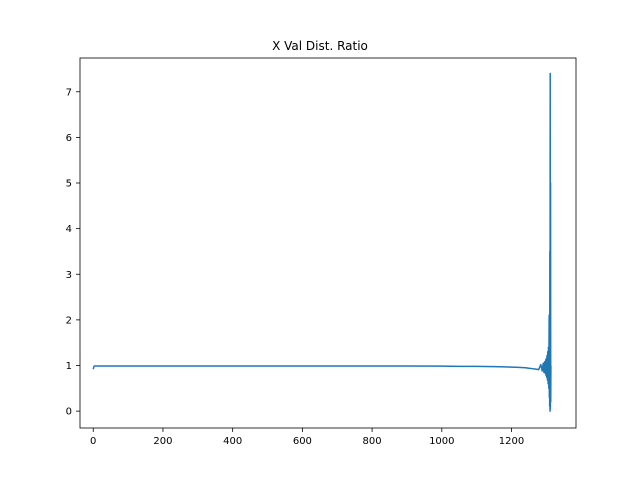 This screenshot has width=640, height=480. What do you see at coordinates (69, 275) in the screenshot?
I see `y-tick-label: 3` at bounding box center [69, 275].